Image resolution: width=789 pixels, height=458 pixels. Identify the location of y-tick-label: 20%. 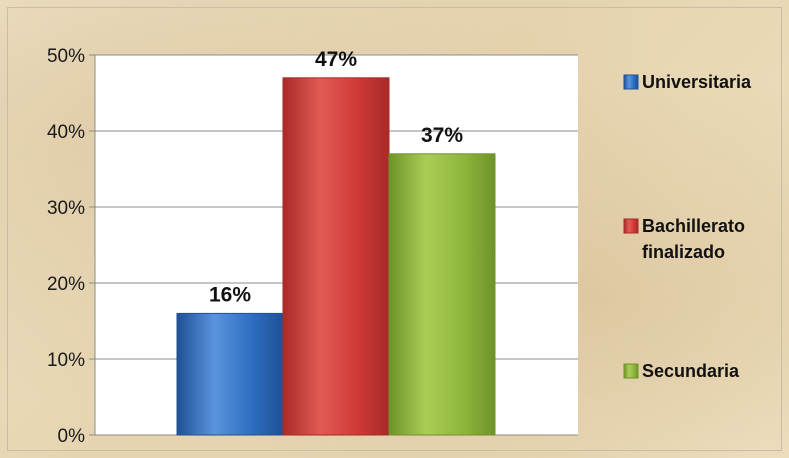
(66, 284).